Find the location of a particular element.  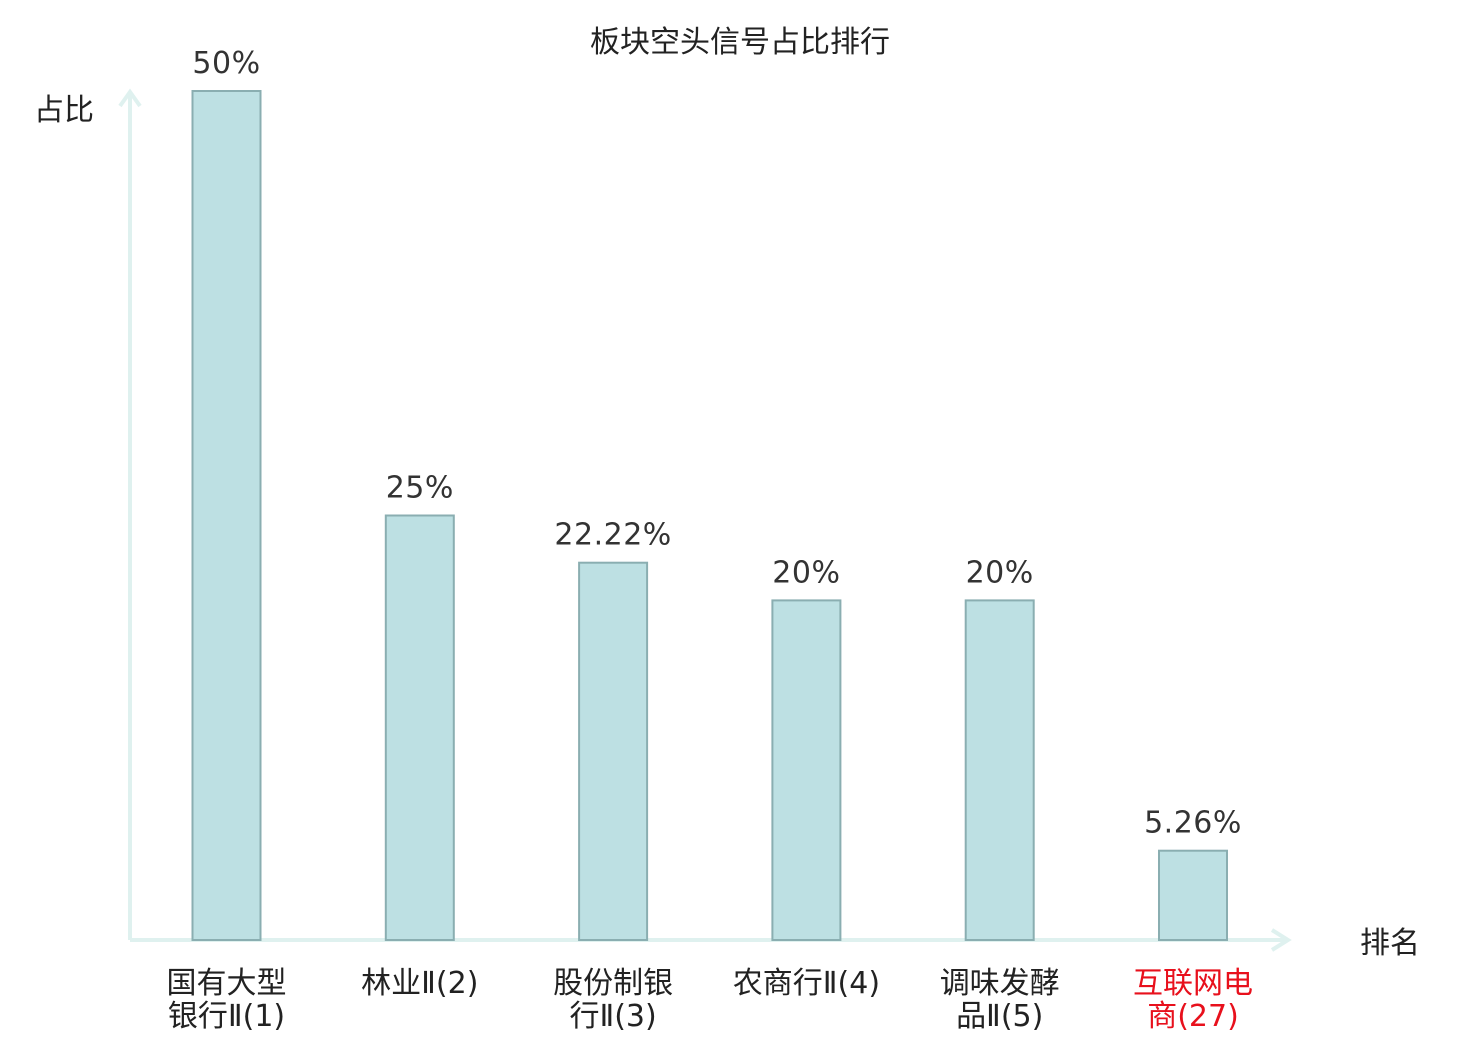

bar-value-label: 50% is located at coordinates (226, 63).